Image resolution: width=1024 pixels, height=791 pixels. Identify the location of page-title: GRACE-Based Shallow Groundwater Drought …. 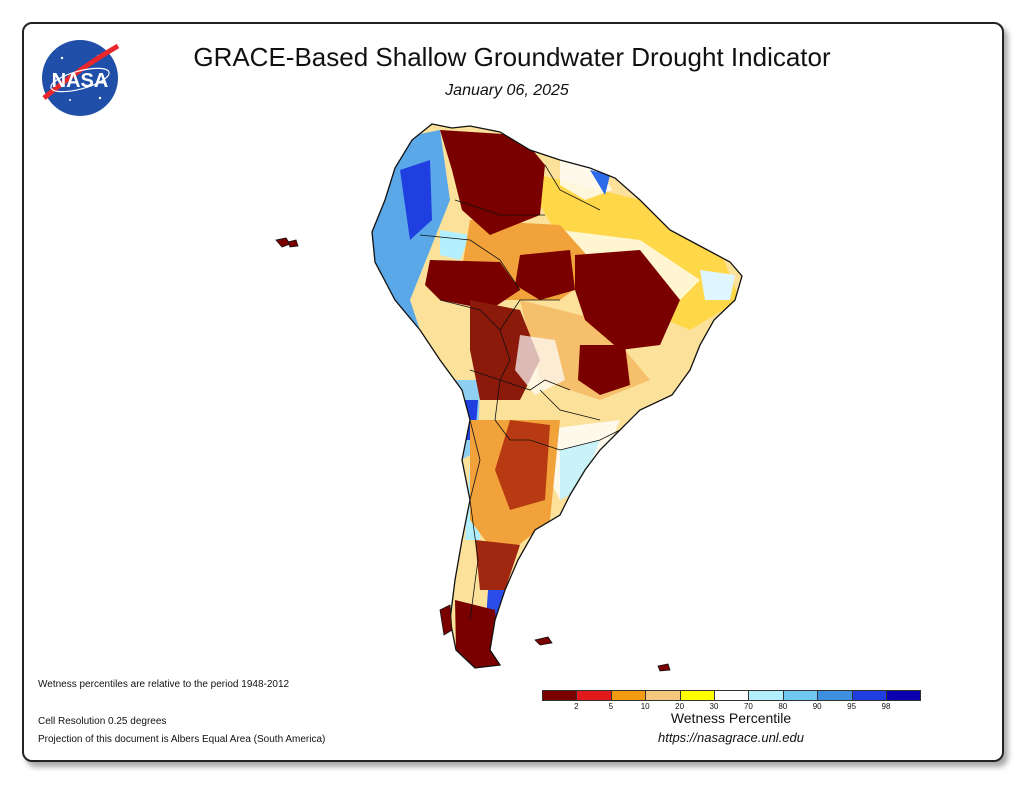
(512, 57).